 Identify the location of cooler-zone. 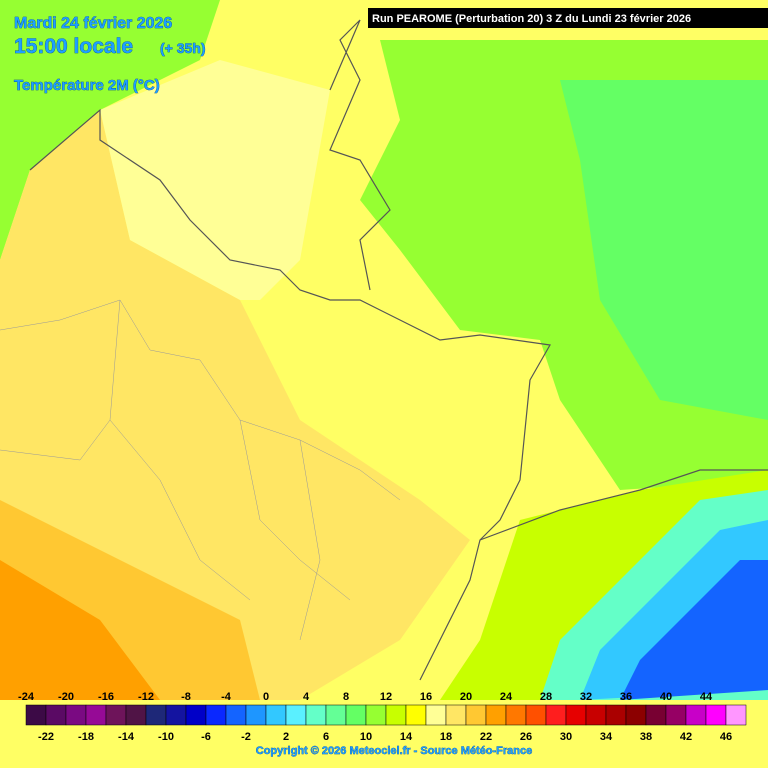
(664, 250).